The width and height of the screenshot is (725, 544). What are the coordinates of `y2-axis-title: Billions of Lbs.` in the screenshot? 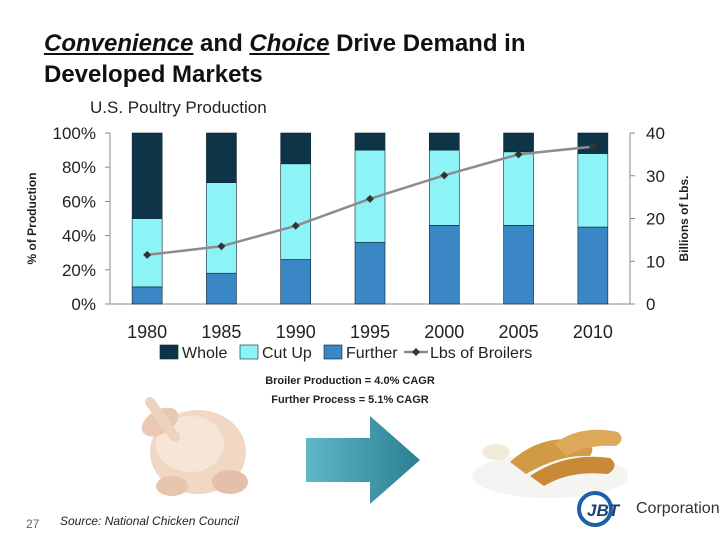 It's located at (684, 219).